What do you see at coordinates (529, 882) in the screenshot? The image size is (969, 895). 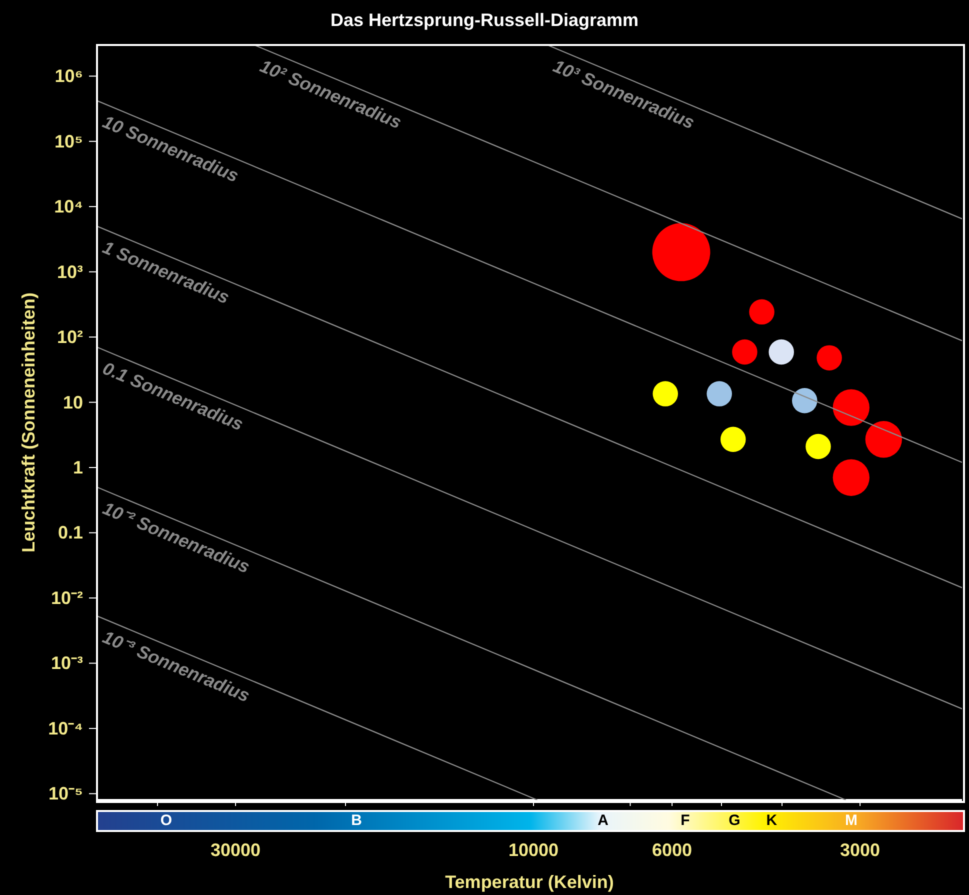 I see `x-axis-title: Temperatur (Kelvin)` at bounding box center [529, 882].